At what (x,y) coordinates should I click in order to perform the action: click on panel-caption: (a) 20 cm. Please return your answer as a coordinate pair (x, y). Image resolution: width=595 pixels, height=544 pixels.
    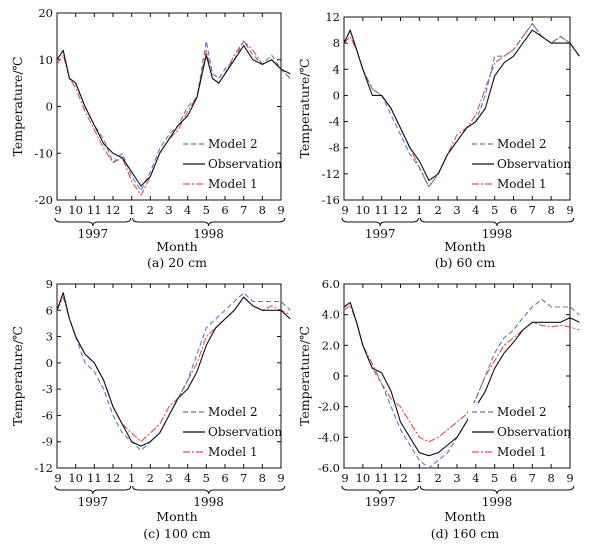
    Looking at the image, I should click on (177, 262).